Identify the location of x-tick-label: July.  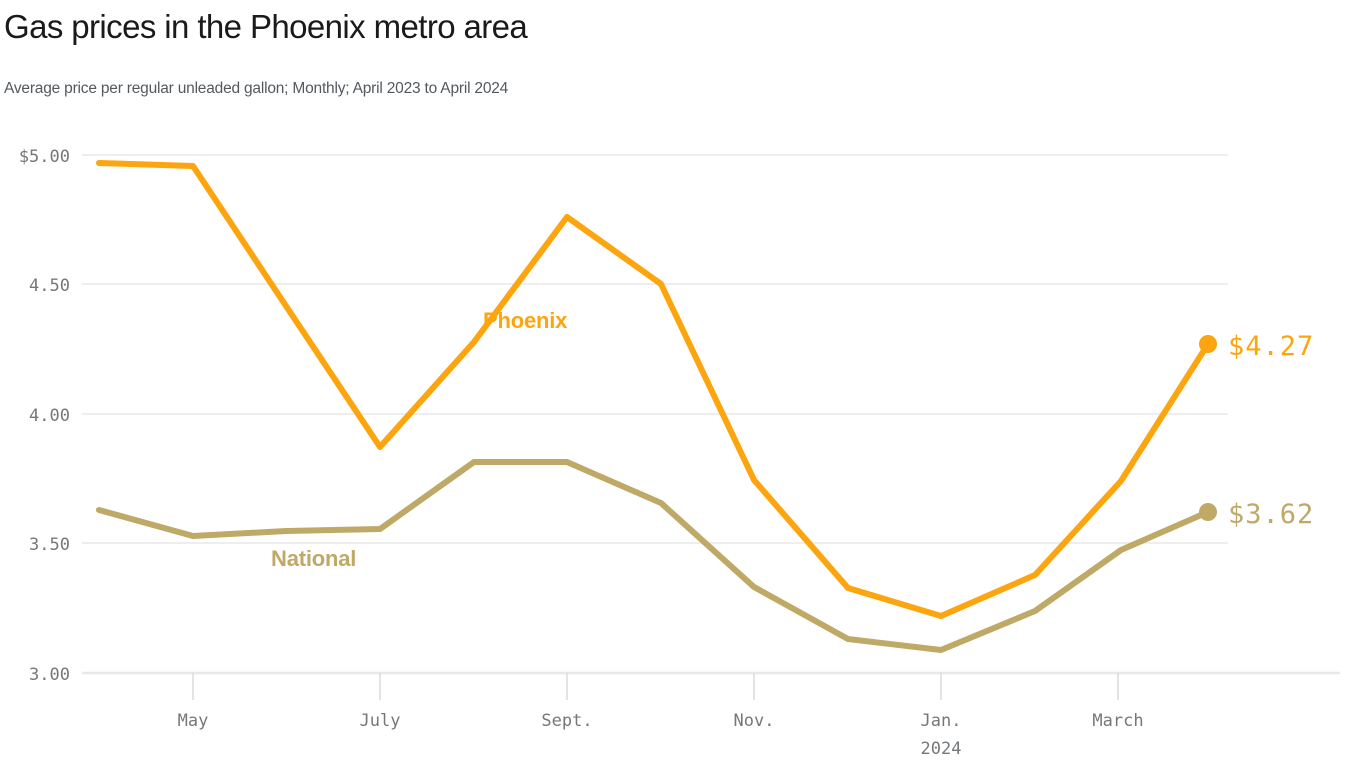
(380, 721).